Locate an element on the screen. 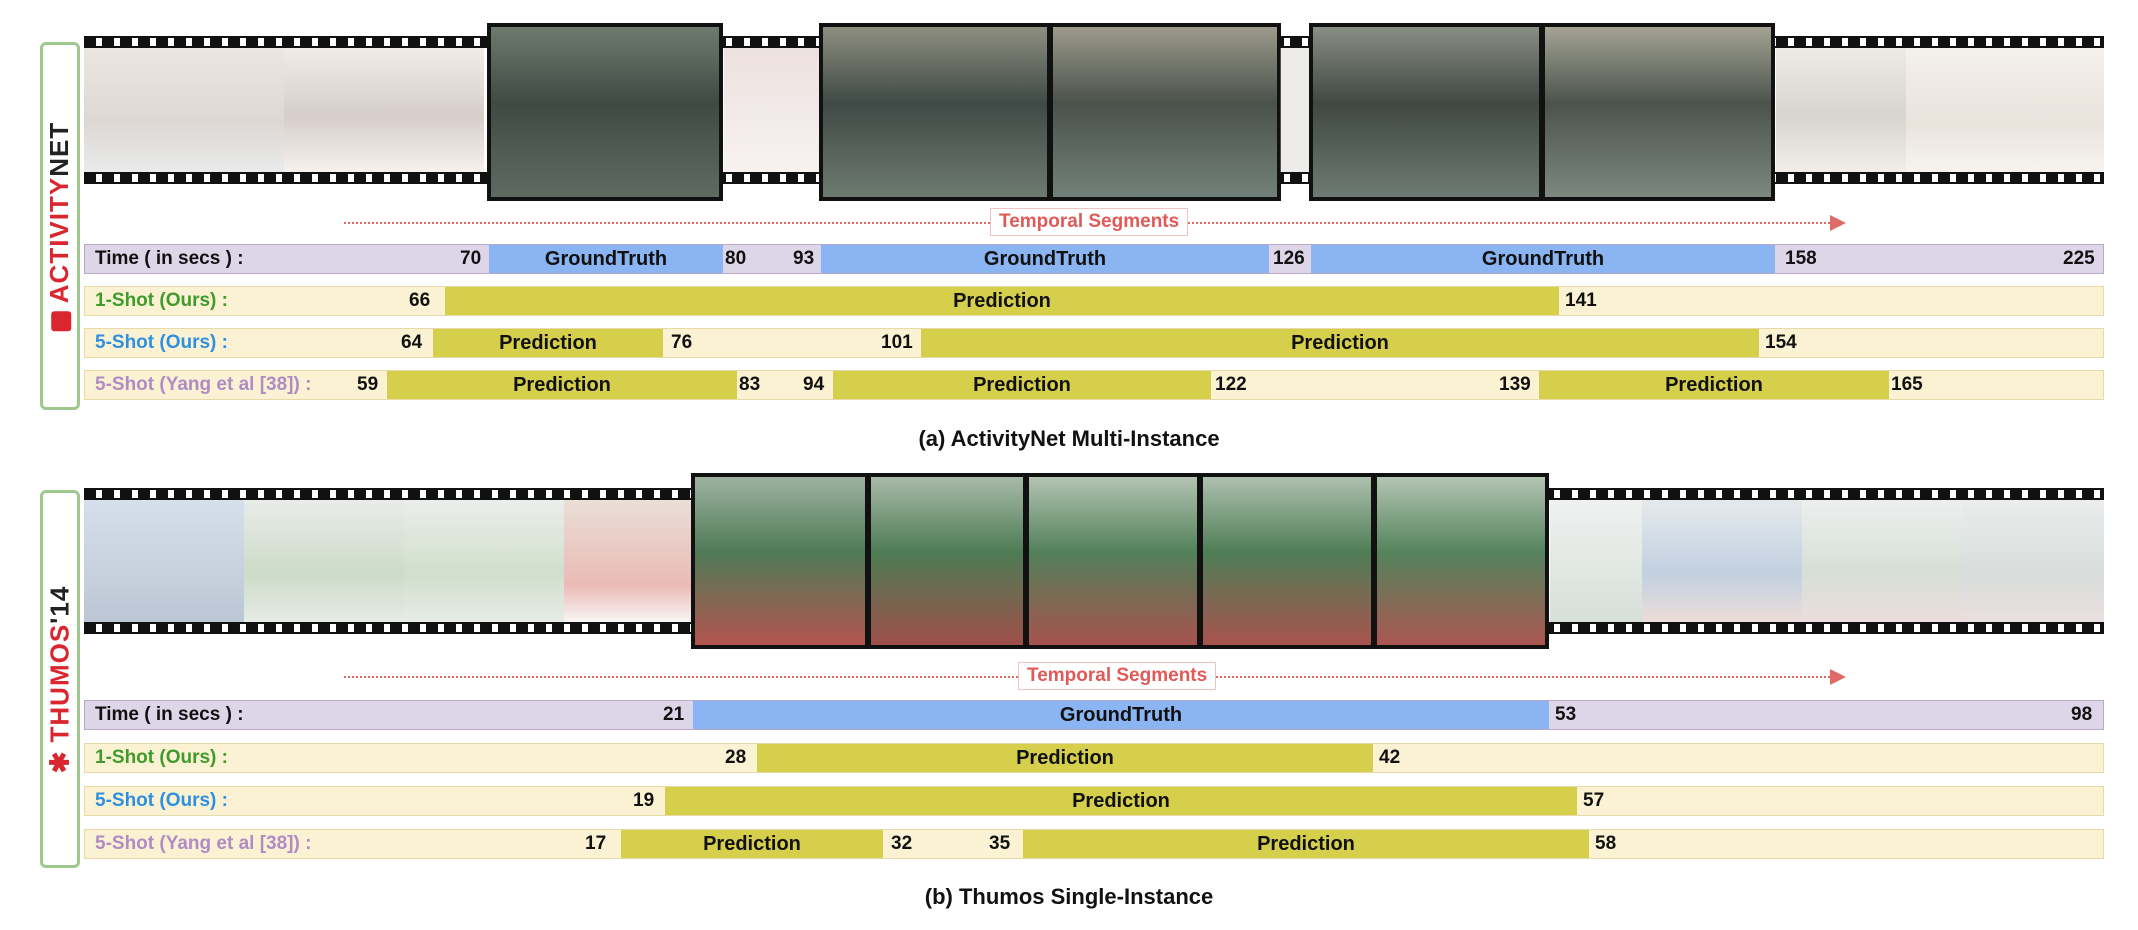  caption-thumos: (b) Thumos Single-Instance is located at coordinates (1069, 896).